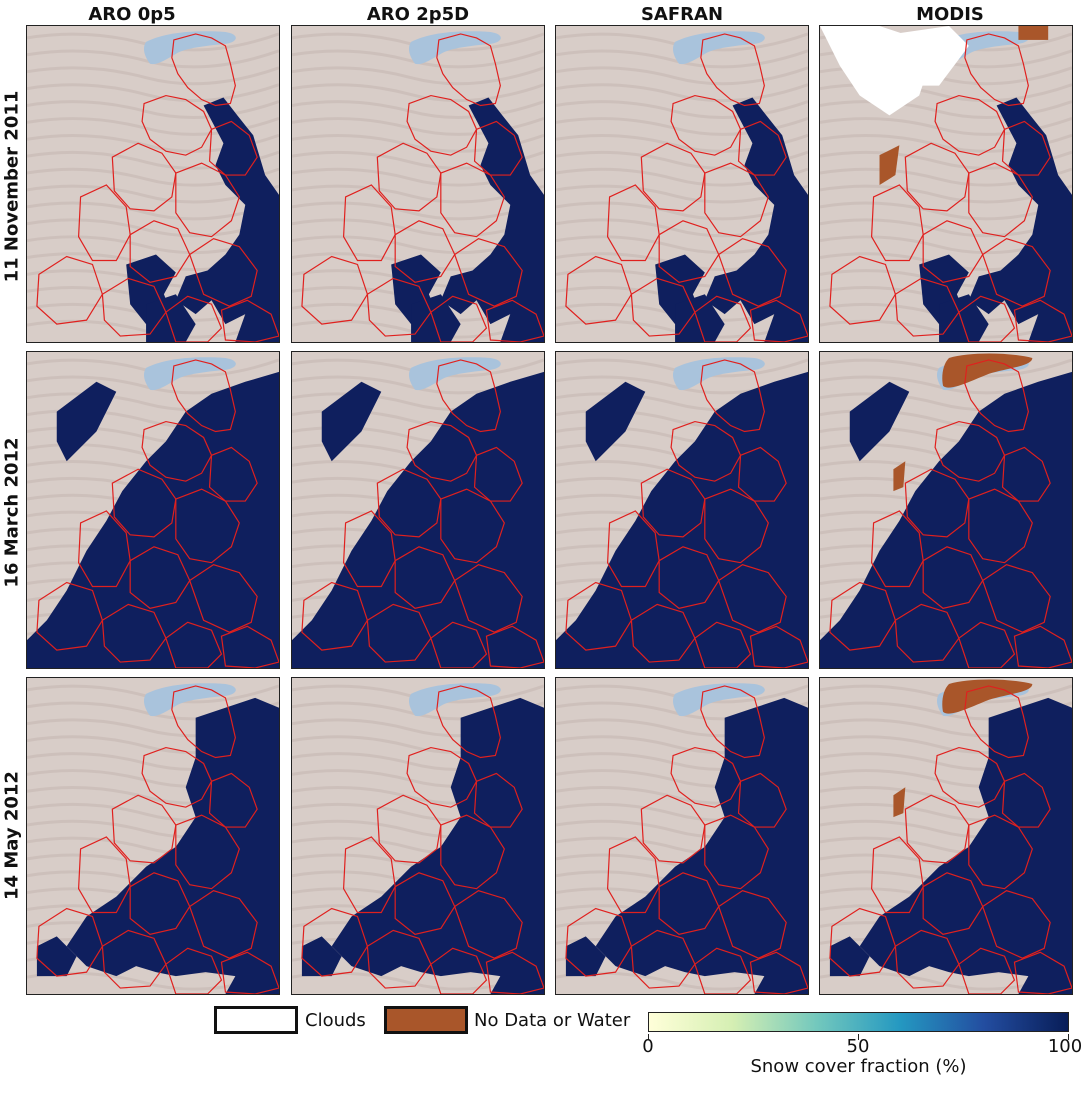 Image resolution: width=1084 pixels, height=1102 pixels. I want to click on nodata-area, so click(889, 165).